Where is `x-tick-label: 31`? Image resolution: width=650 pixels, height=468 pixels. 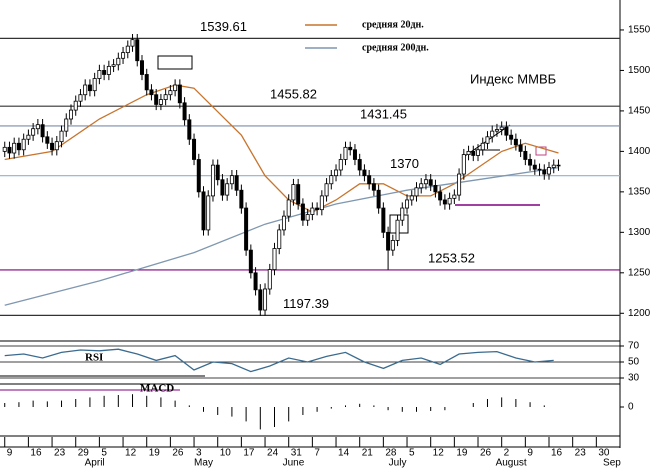
x-tick-label: 31 is located at coordinates (297, 453).